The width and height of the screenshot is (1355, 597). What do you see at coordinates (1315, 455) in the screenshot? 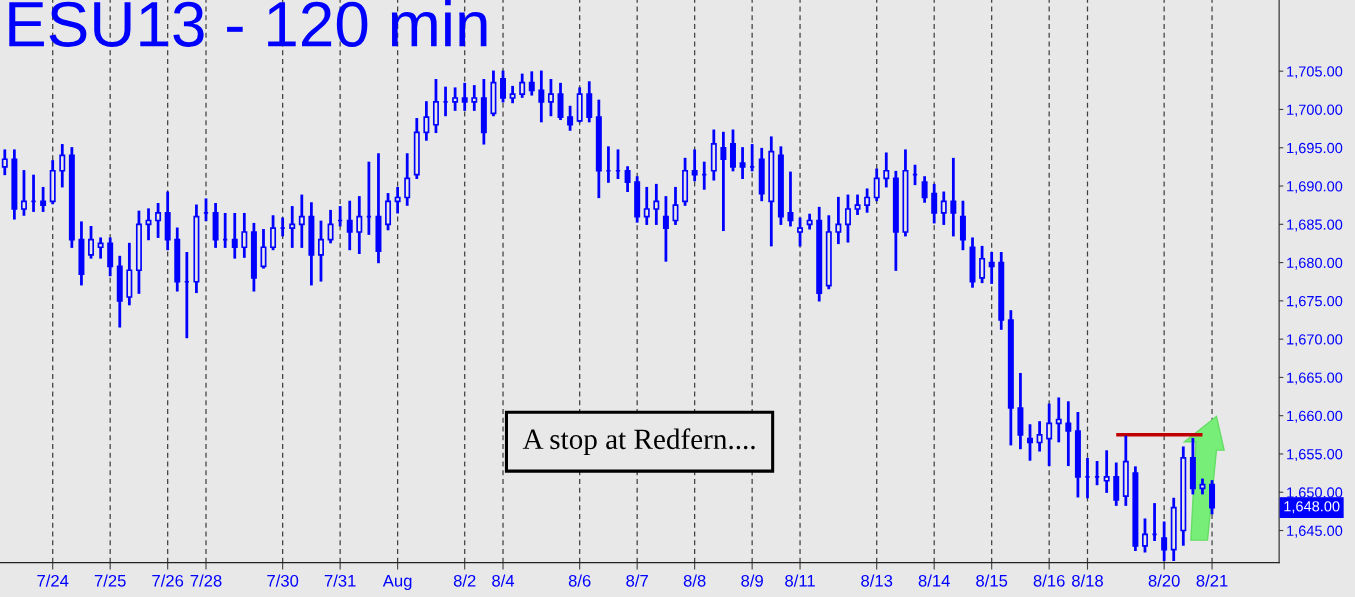
I see `y-tick-label: 1,655.00` at bounding box center [1315, 455].